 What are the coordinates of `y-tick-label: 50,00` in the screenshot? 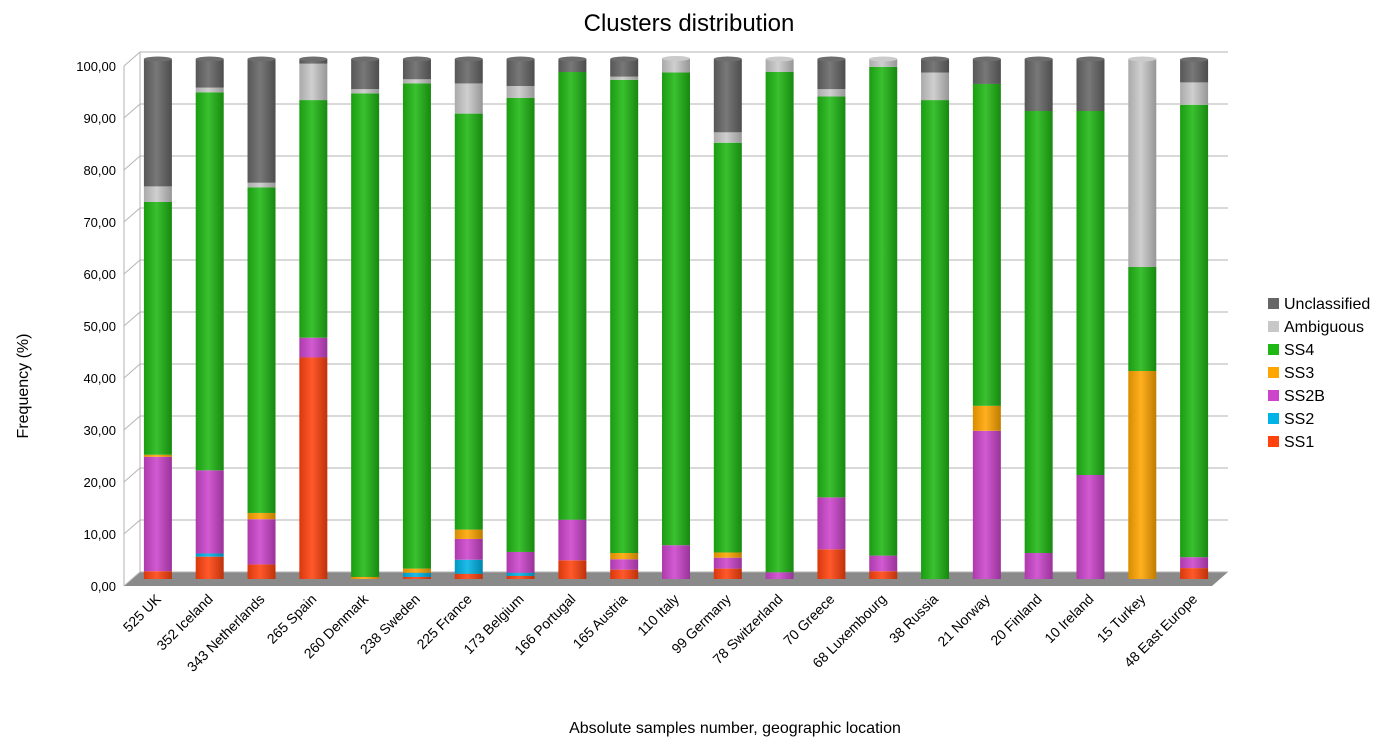 It's located at (99, 326).